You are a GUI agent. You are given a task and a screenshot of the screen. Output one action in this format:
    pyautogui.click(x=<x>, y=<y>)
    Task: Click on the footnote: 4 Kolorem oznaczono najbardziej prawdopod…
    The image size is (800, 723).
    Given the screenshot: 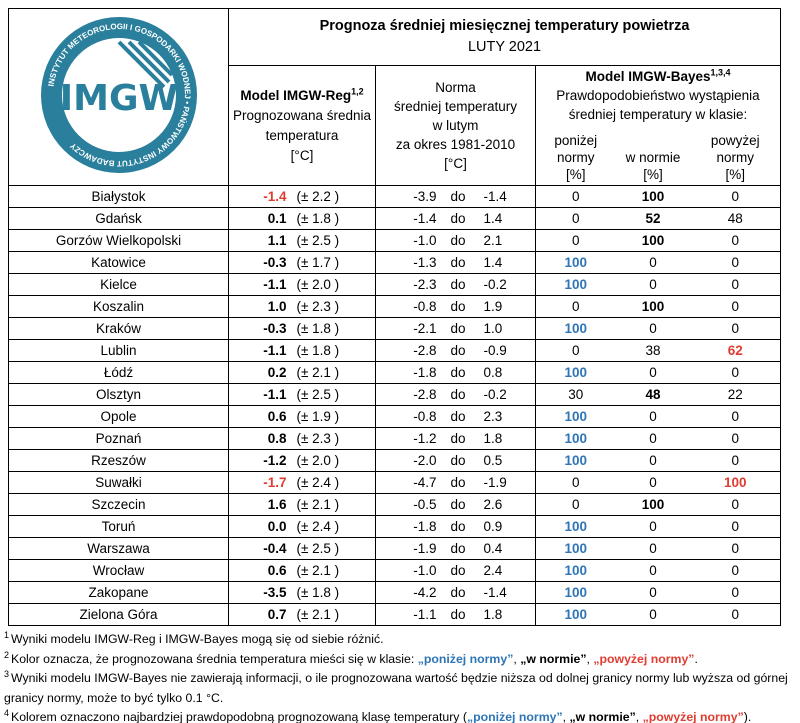 What is the action you would take?
    pyautogui.click(x=400, y=715)
    